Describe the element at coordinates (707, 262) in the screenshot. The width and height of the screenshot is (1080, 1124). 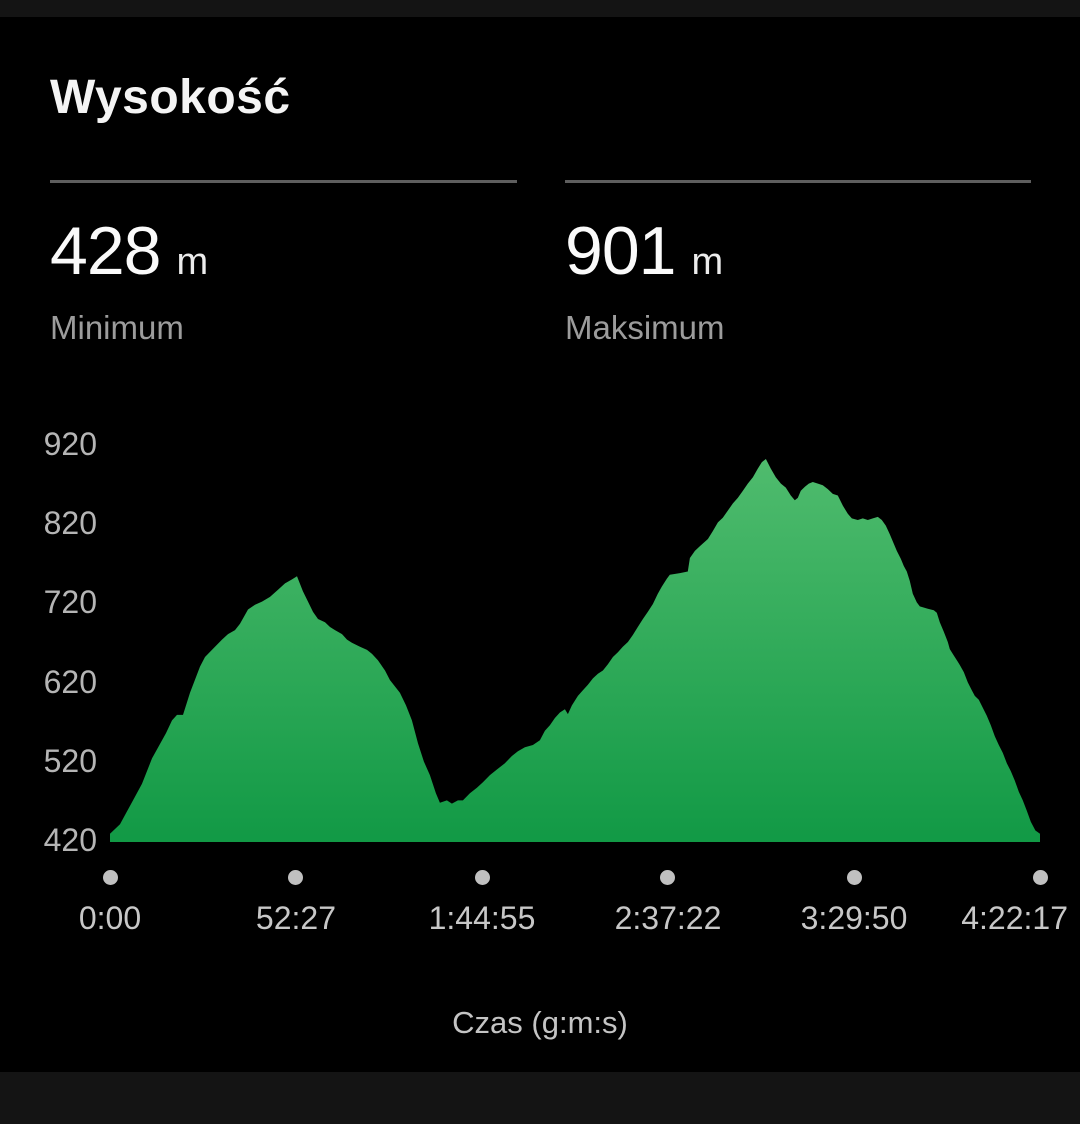
I see `max-unit: m` at that location.